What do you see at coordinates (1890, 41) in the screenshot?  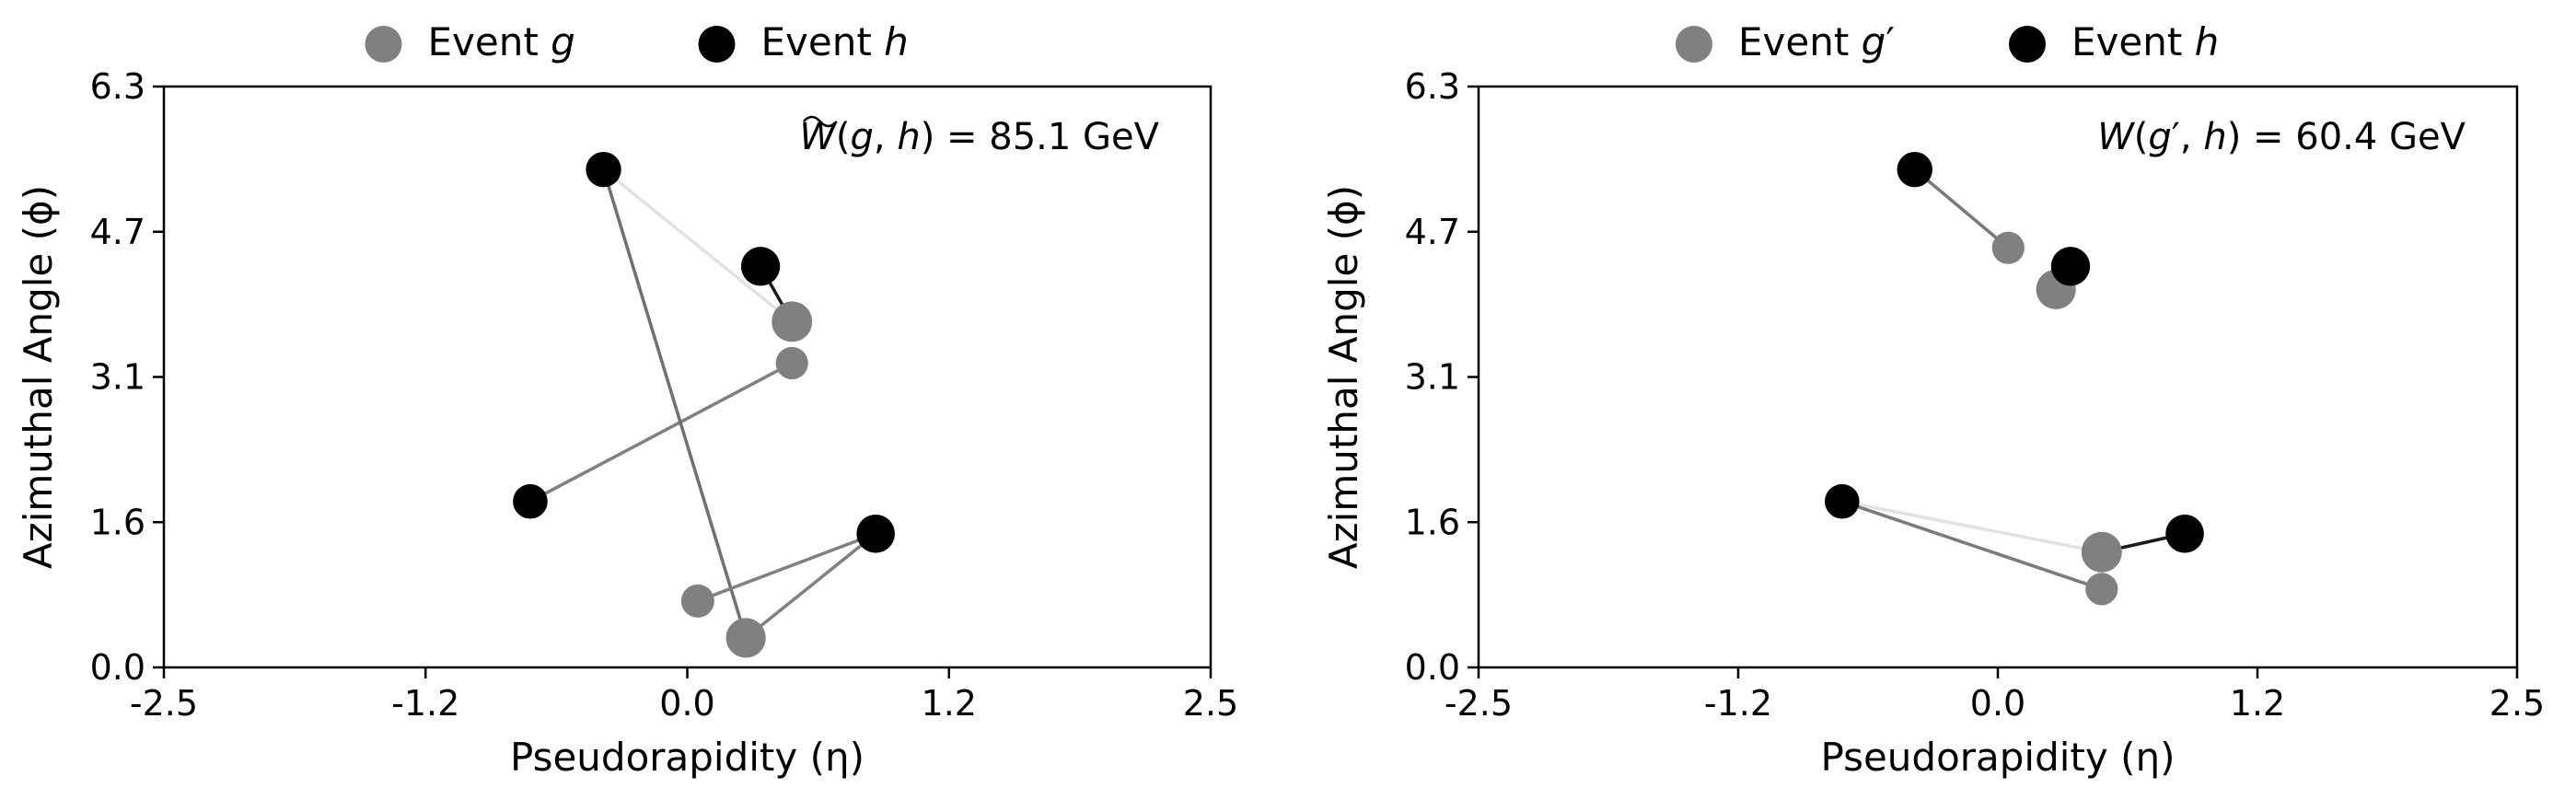 I see `legend-prime: ′` at bounding box center [1890, 41].